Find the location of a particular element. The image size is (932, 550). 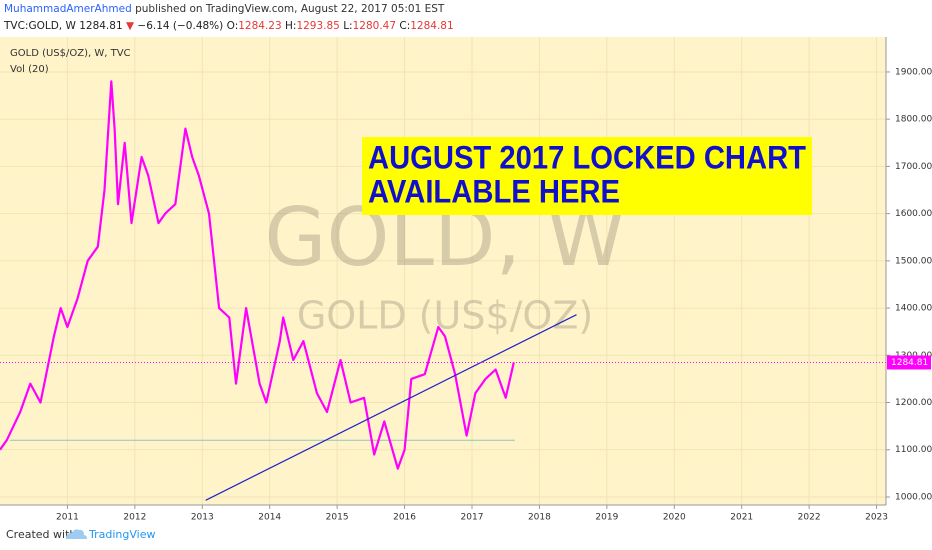

author: MuhammadAmerAhmed is located at coordinates (68, 9).